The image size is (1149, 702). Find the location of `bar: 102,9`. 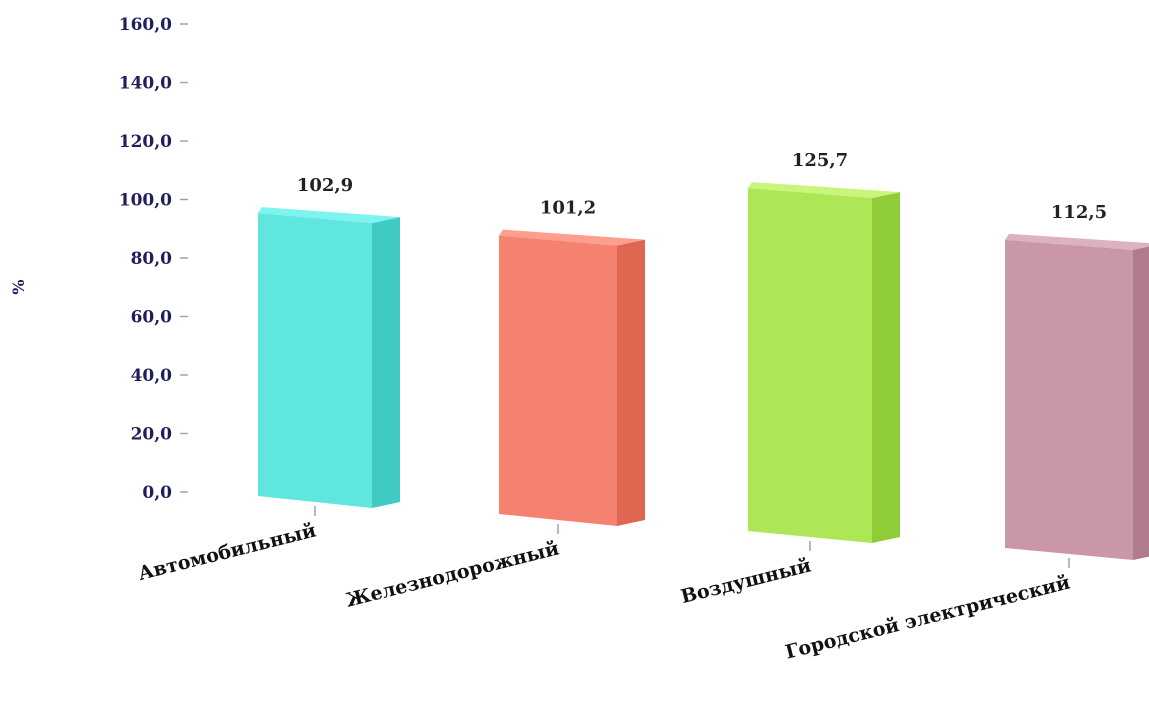

bar: 102,9 is located at coordinates (329, 341).